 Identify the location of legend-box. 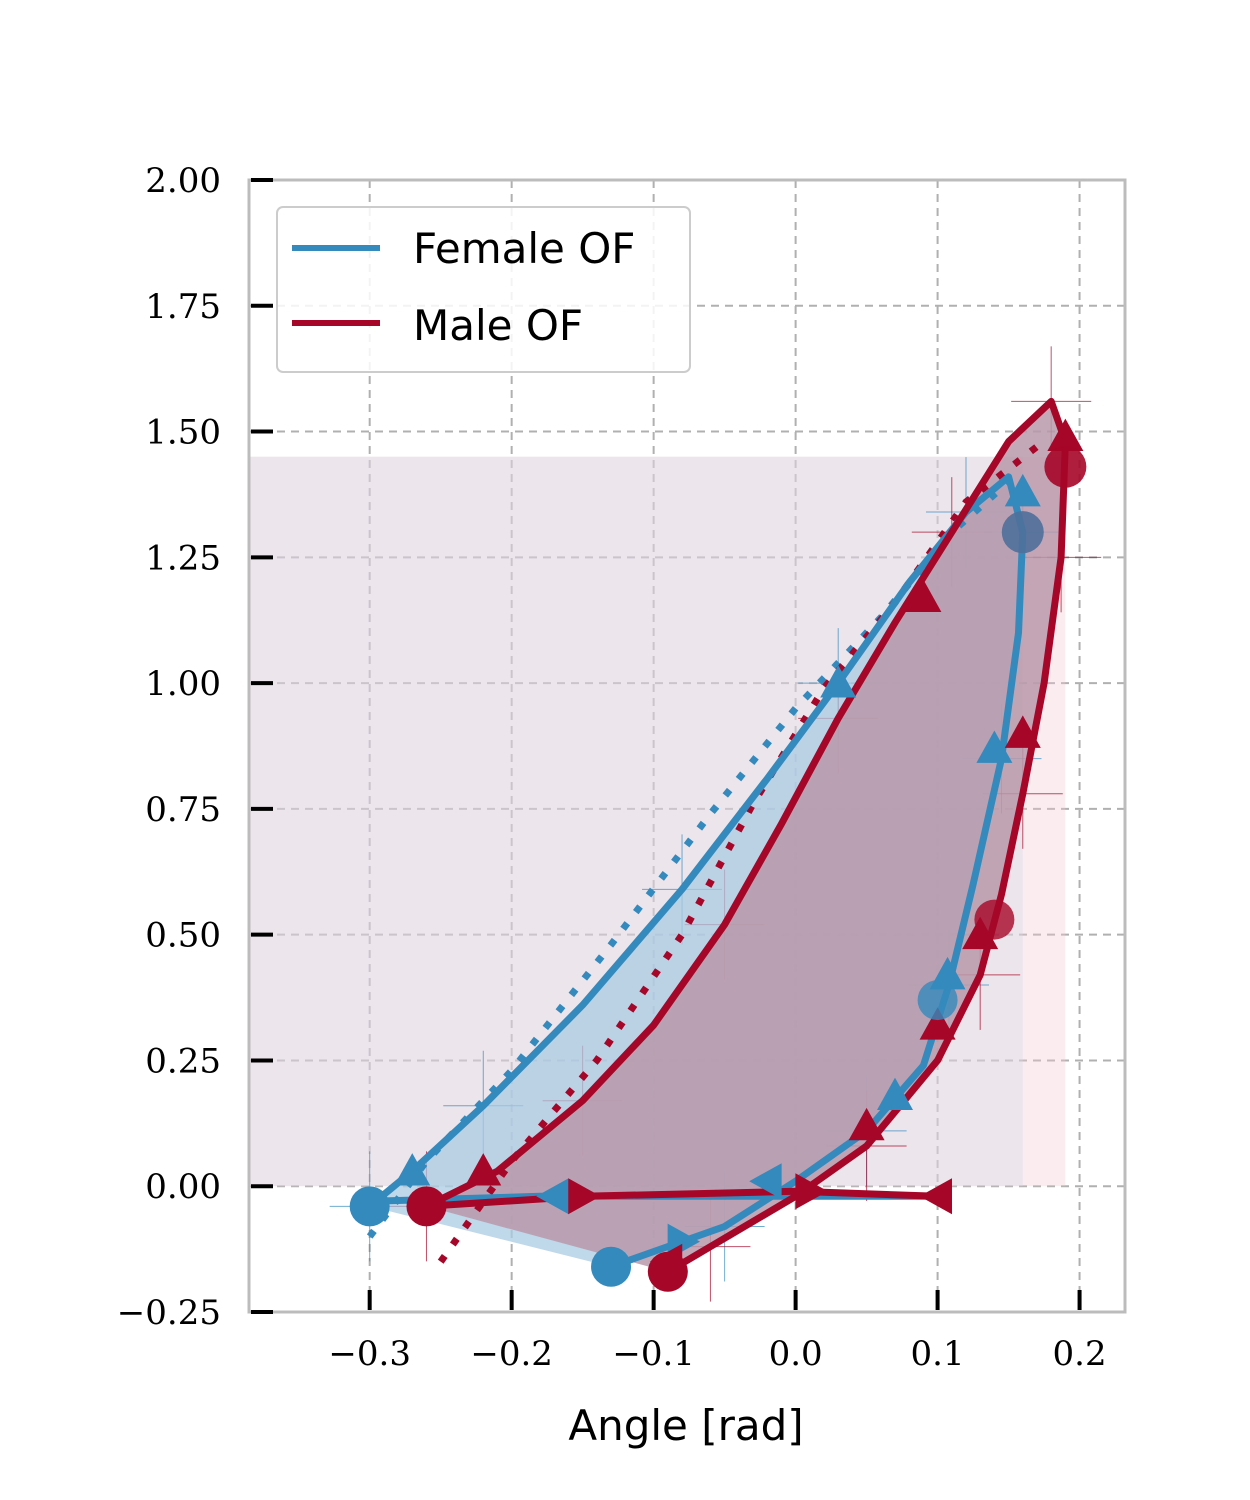
(483, 289).